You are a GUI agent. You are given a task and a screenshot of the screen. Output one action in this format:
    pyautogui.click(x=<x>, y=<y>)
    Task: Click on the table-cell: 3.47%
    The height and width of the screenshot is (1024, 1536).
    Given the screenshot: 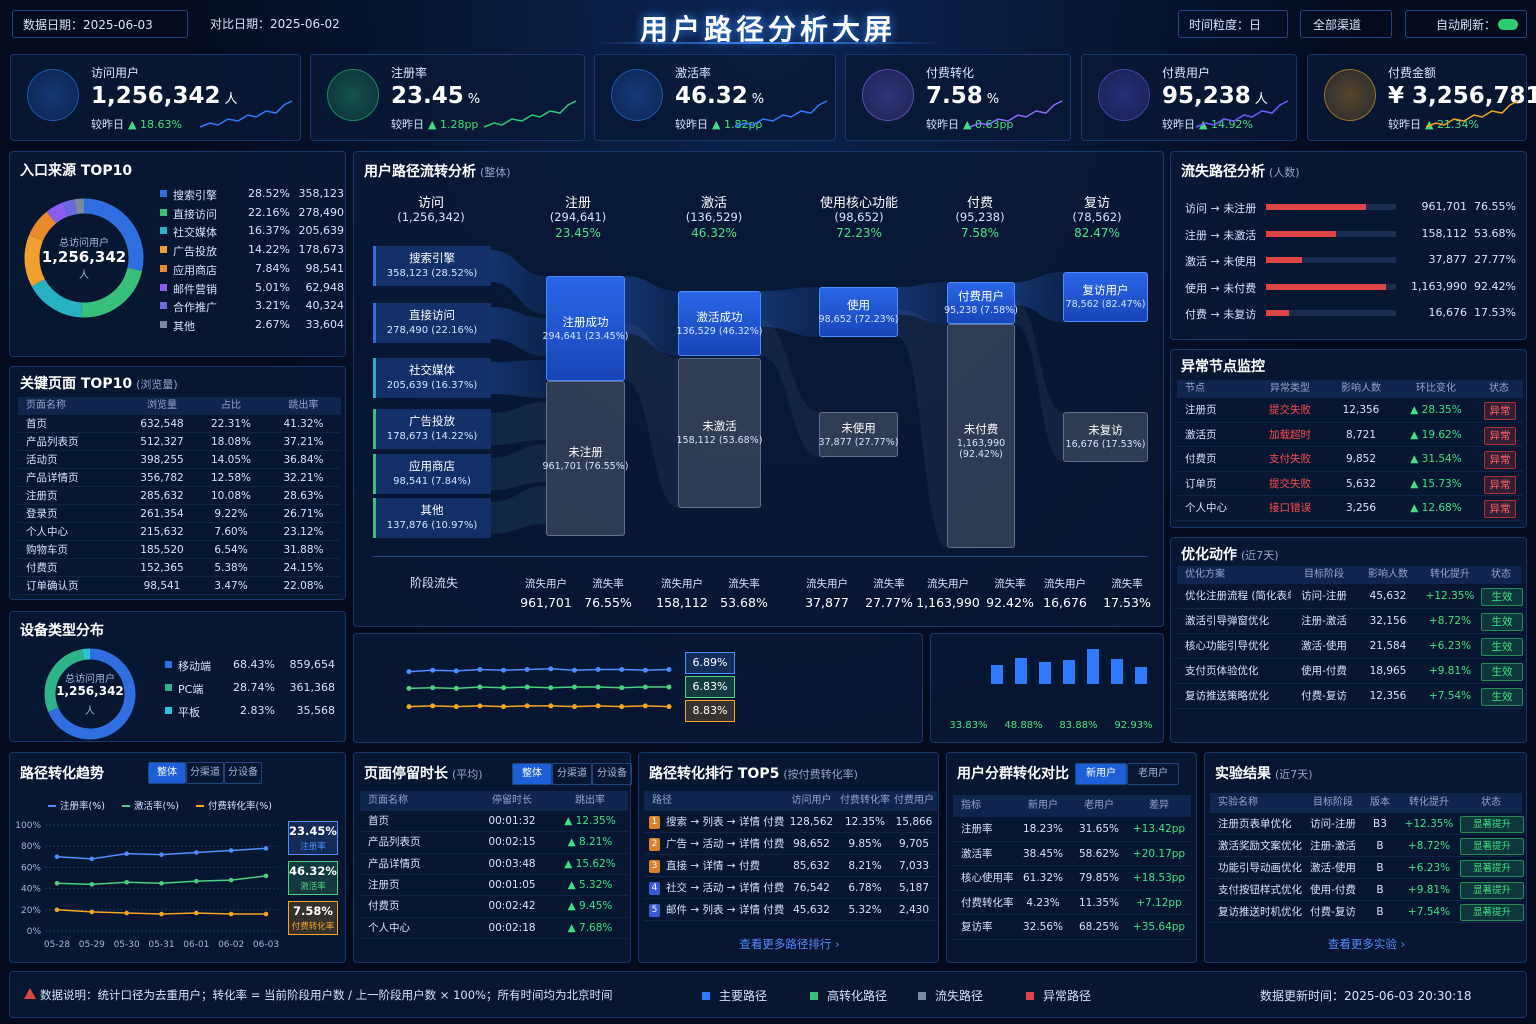 What is the action you would take?
    pyautogui.click(x=231, y=586)
    